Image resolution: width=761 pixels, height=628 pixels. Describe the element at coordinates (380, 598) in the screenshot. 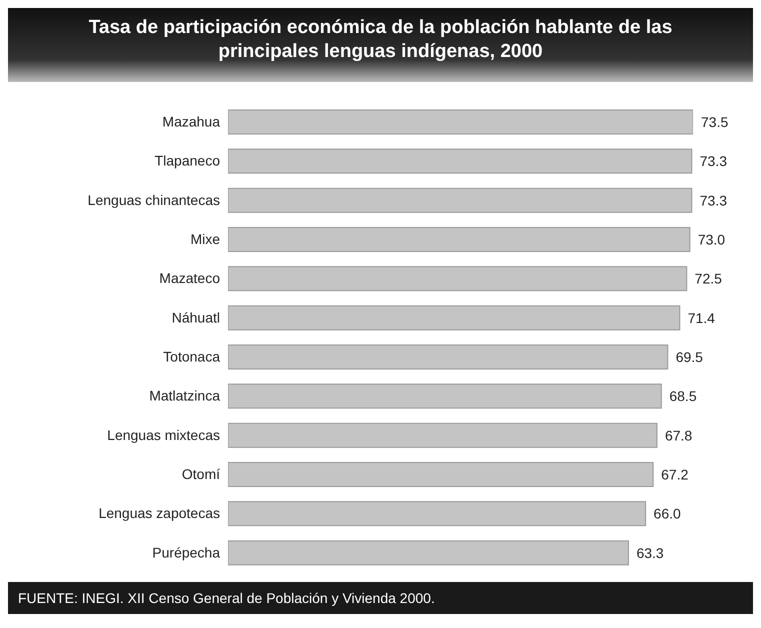

I see `source-note: FUENTE: INEGI. XII Censo General de Población y Vivienda 2000.` at that location.